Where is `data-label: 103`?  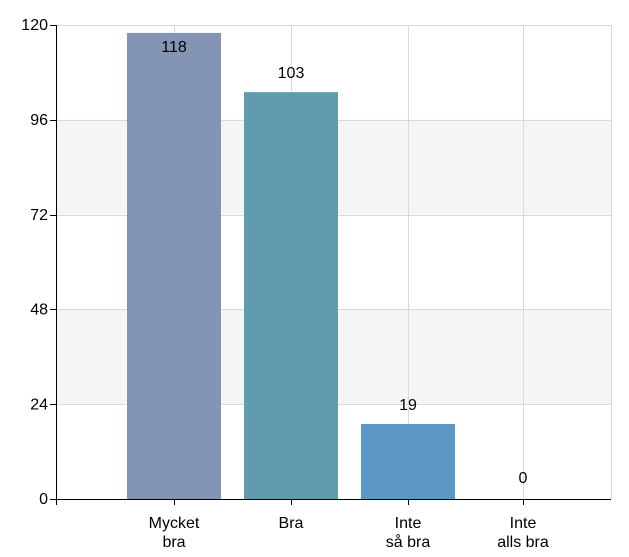 data-label: 103 is located at coordinates (291, 73).